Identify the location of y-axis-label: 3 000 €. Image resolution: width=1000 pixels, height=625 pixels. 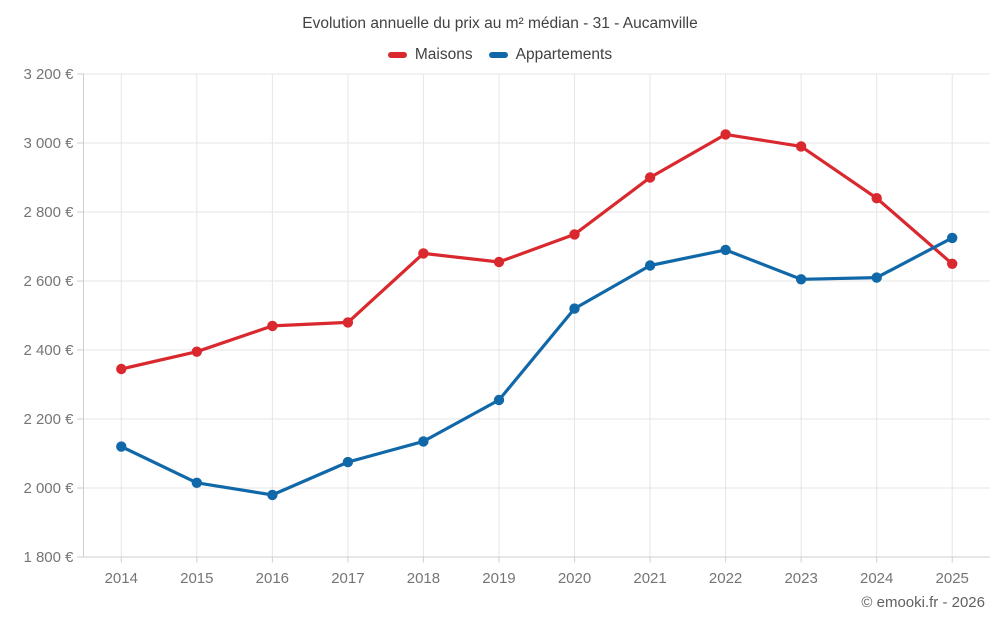
(48, 143).